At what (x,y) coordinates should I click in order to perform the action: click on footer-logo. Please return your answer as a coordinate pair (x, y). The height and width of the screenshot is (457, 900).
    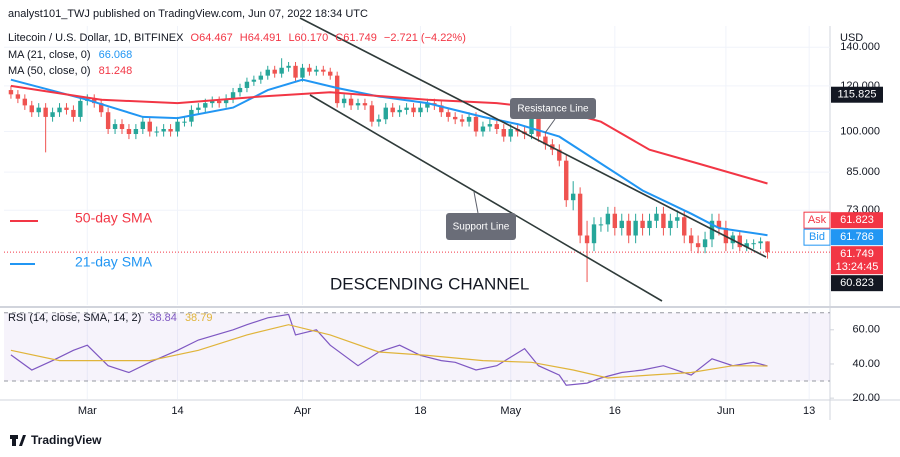
    Looking at the image, I should click on (18, 440).